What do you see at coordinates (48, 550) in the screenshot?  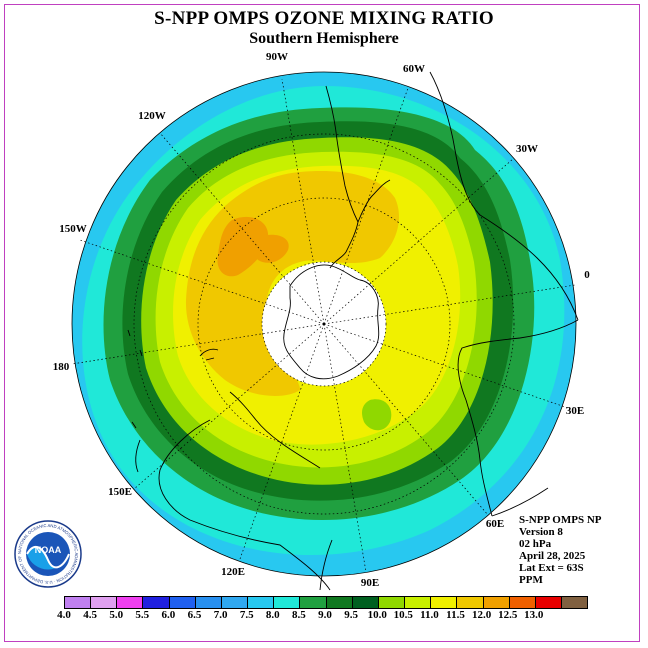 I see `noaa-logo-text: NOAA` at bounding box center [48, 550].